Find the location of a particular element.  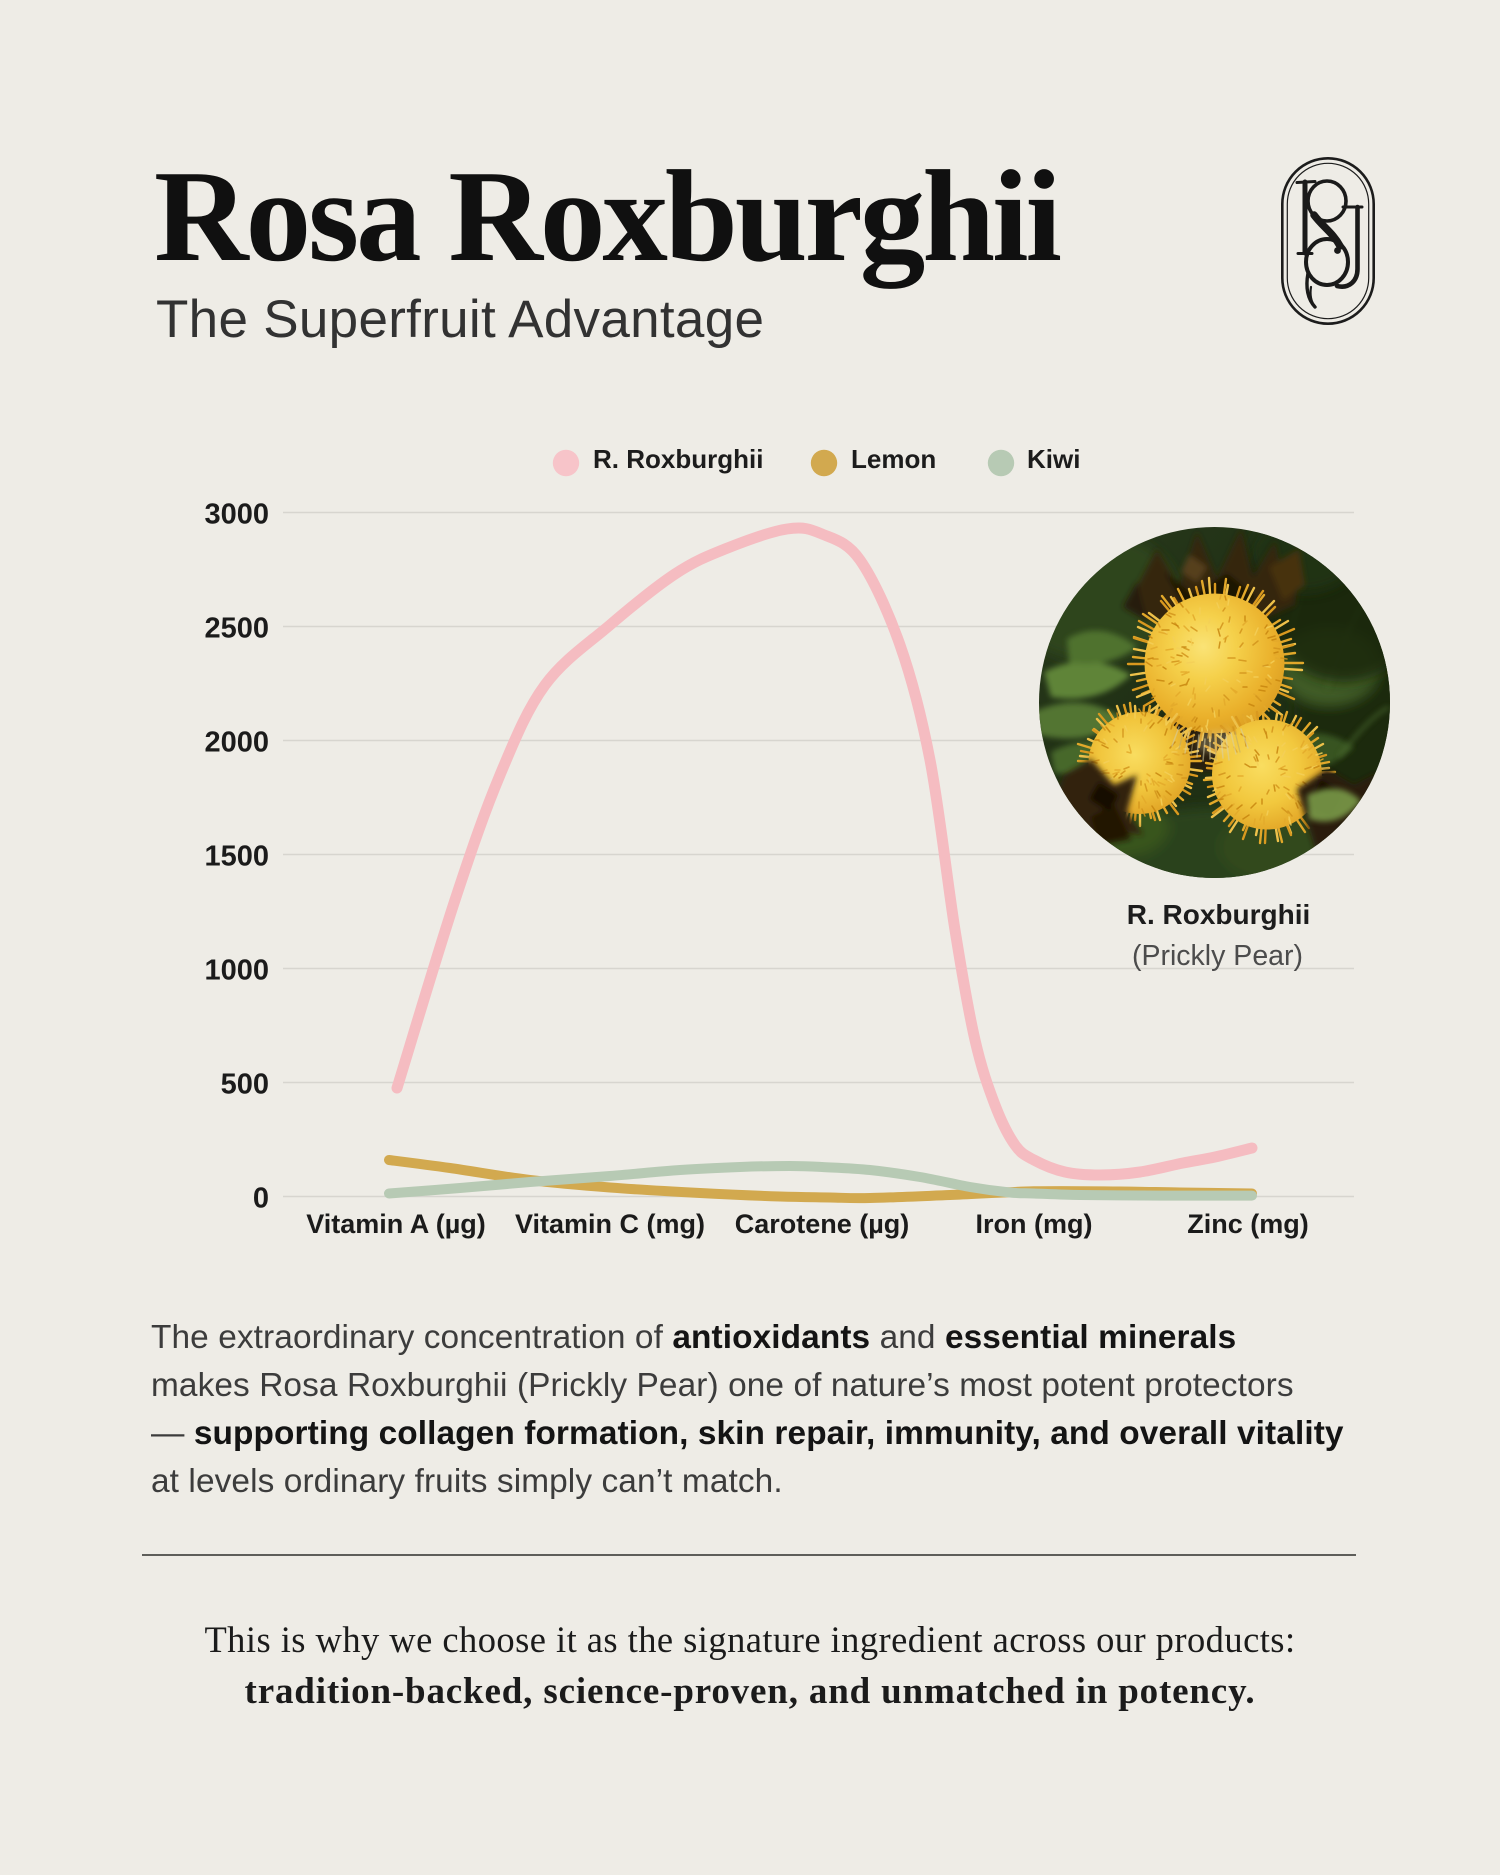

svg-text: Vitamin A (µg) is located at coordinates (396, 1224).